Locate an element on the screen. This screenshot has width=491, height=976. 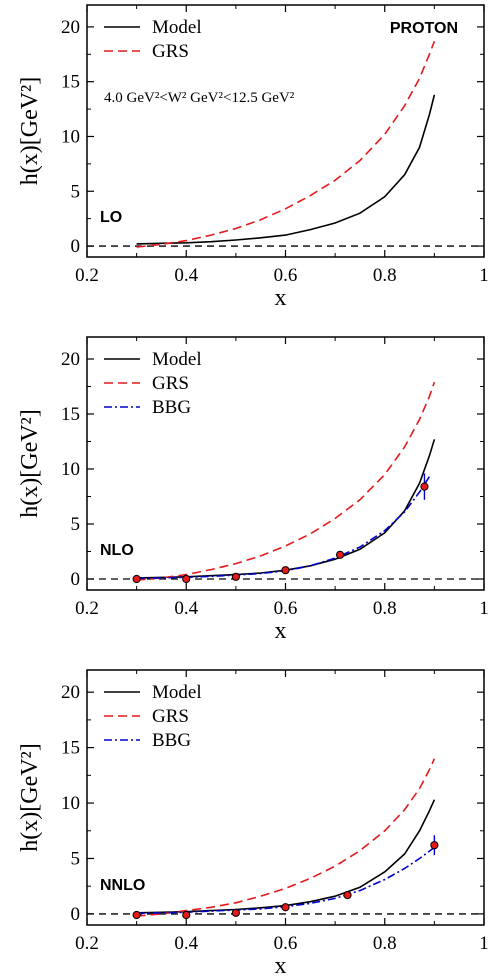
panel-order-label: NLO is located at coordinates (117, 550).